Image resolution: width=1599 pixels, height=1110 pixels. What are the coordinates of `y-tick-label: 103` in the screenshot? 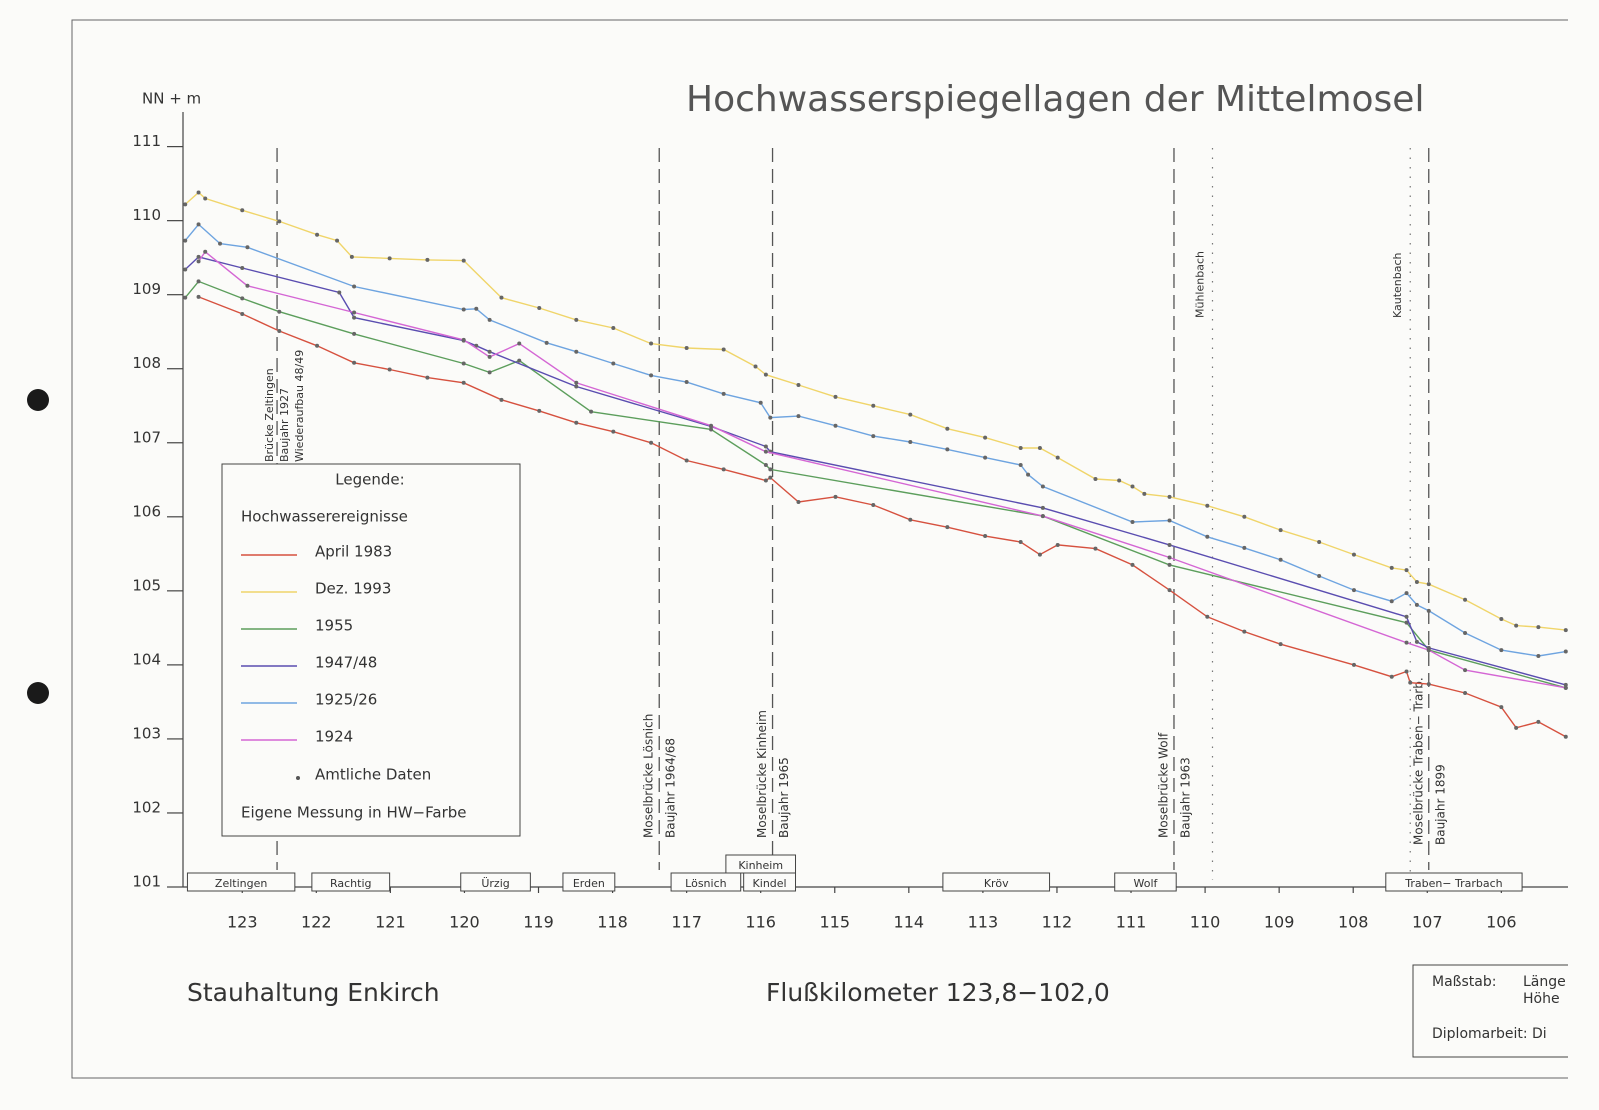 It's located at (146, 733).